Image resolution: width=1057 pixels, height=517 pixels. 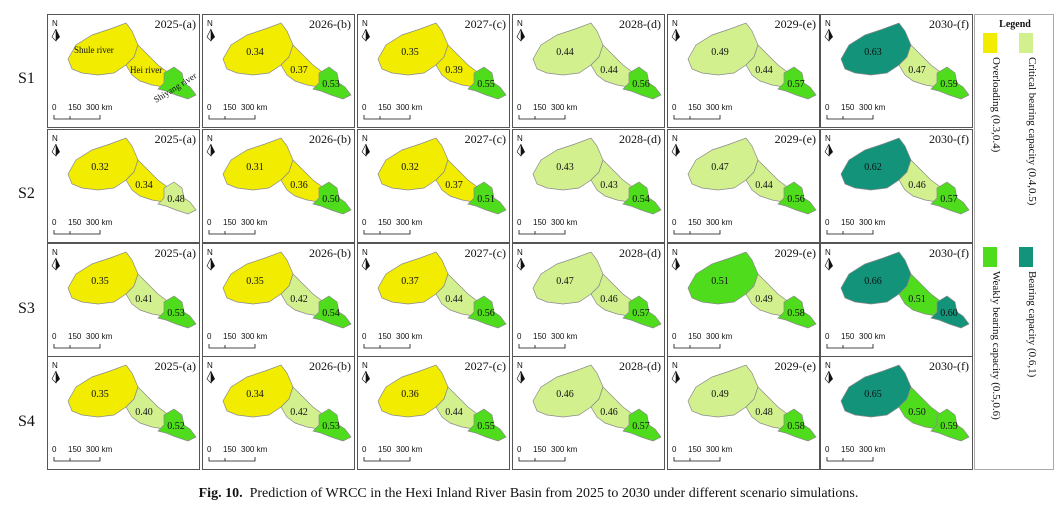 What do you see at coordinates (434, 68) in the screenshot?
I see `map-svg: 2027-(c) N 0.35 0.39 0.55 0 150 300 km` at bounding box center [434, 68].